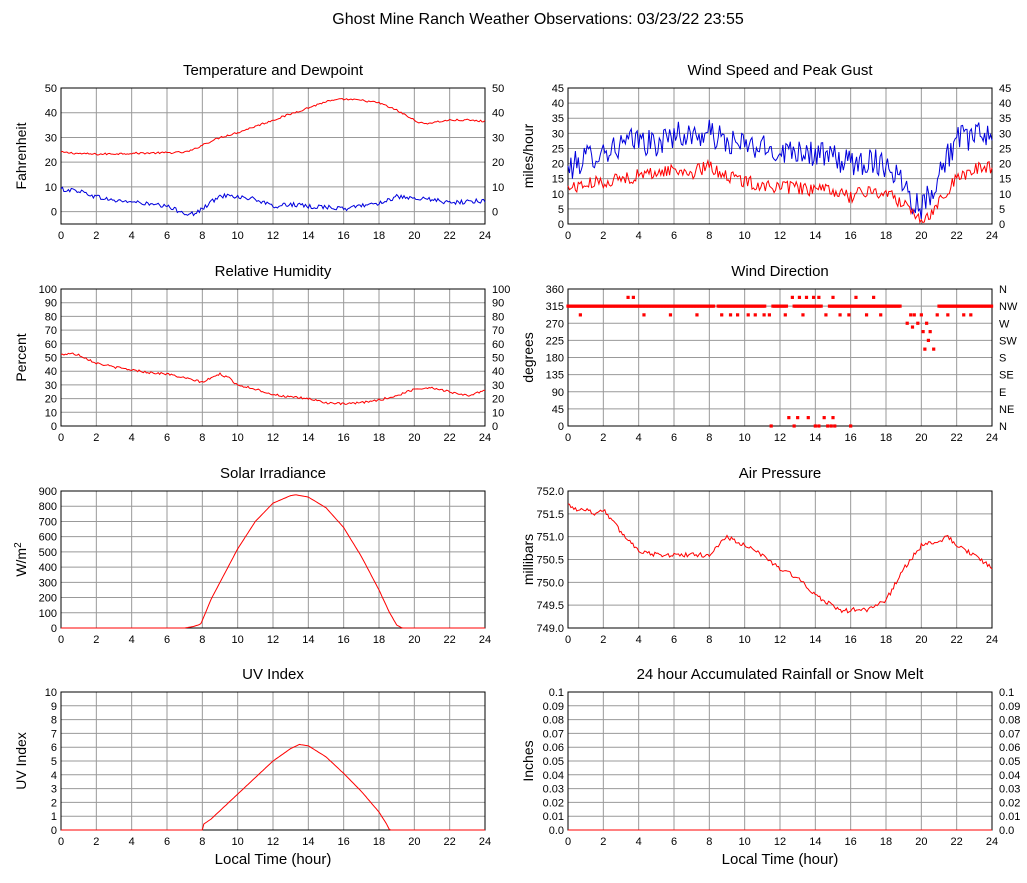  What do you see at coordinates (555, 307) in the screenshot?
I see `y-tick-label: 315` at bounding box center [555, 307].